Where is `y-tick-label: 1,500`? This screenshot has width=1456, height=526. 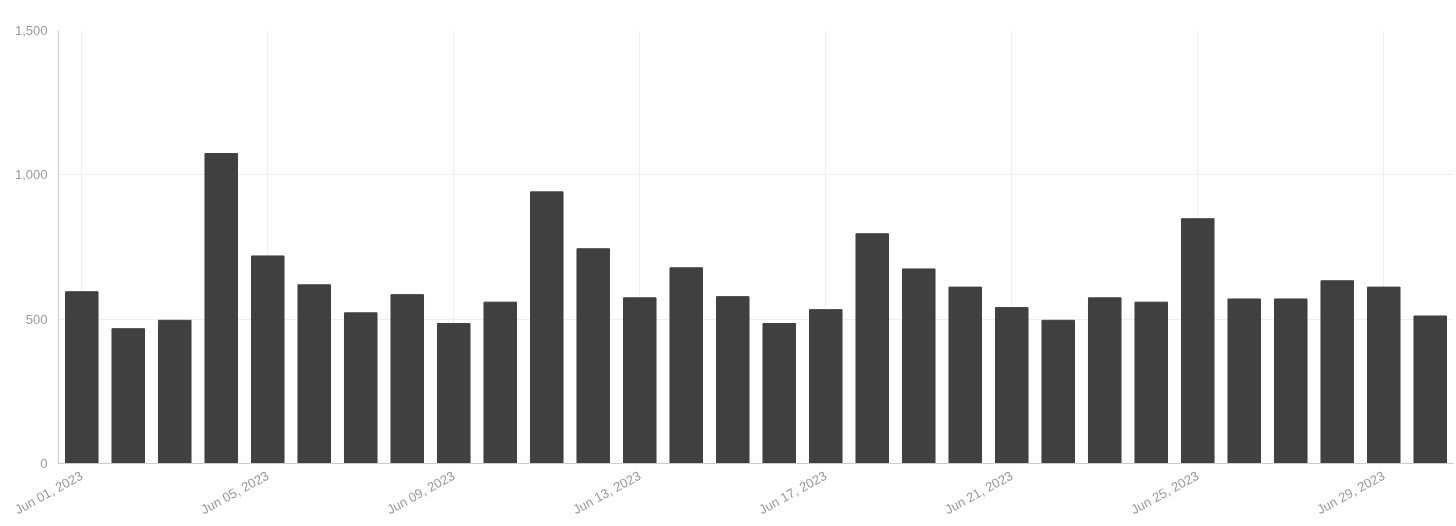 y-tick-label: 1,500 is located at coordinates (31, 30).